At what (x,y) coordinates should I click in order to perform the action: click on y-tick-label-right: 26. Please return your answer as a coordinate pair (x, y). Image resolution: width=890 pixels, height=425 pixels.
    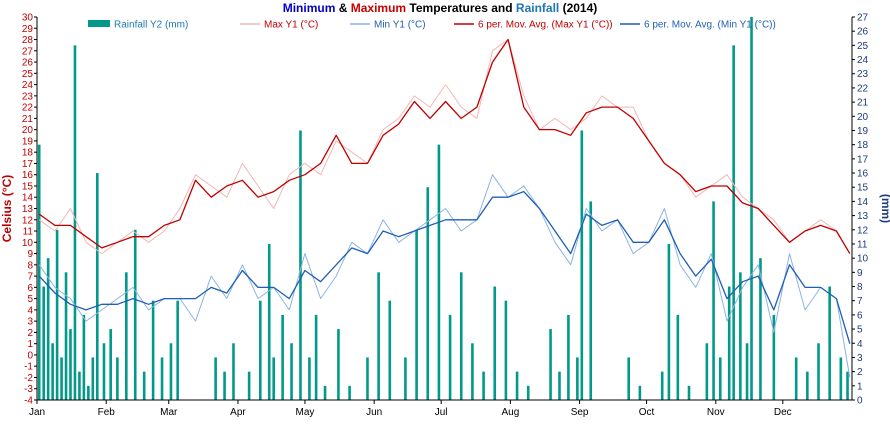
    Looking at the image, I should click on (863, 32).